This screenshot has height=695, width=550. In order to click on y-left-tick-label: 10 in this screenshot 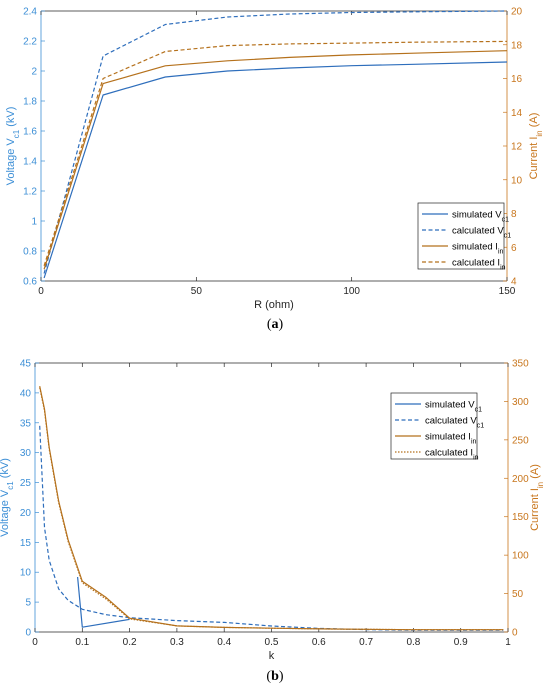, I will do `click(26, 573)`.